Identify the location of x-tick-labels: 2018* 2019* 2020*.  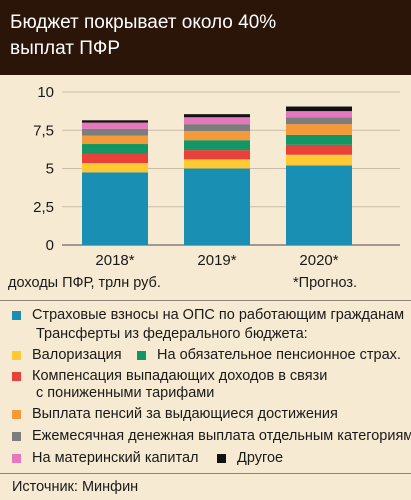
(216, 260).